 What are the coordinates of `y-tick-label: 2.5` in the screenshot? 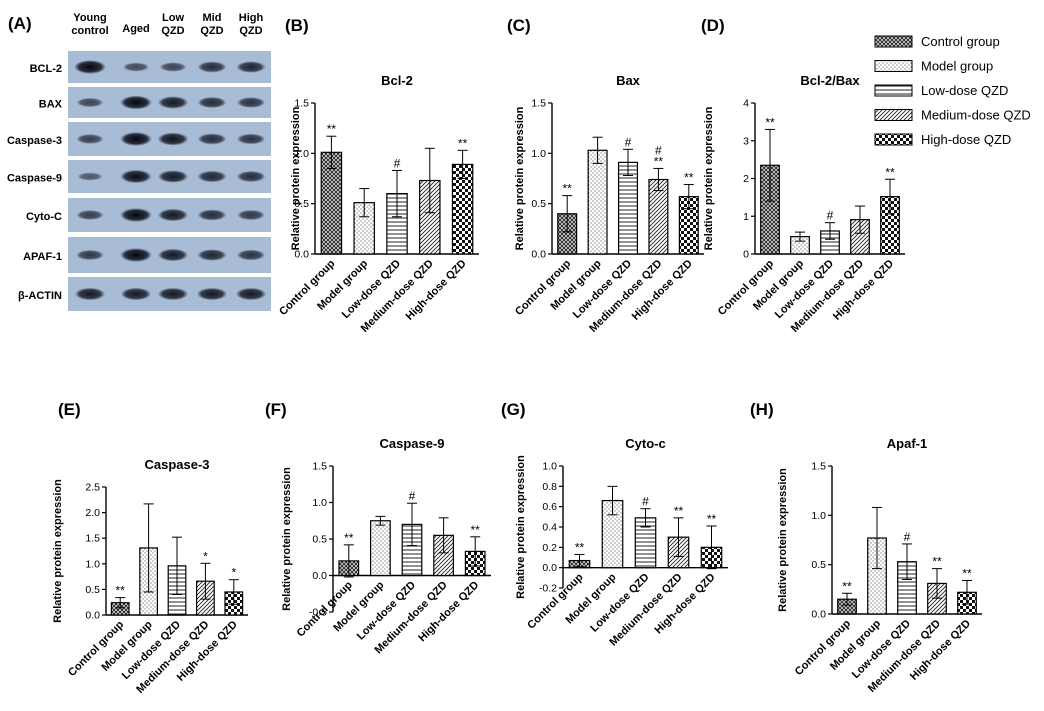 It's located at (92, 488).